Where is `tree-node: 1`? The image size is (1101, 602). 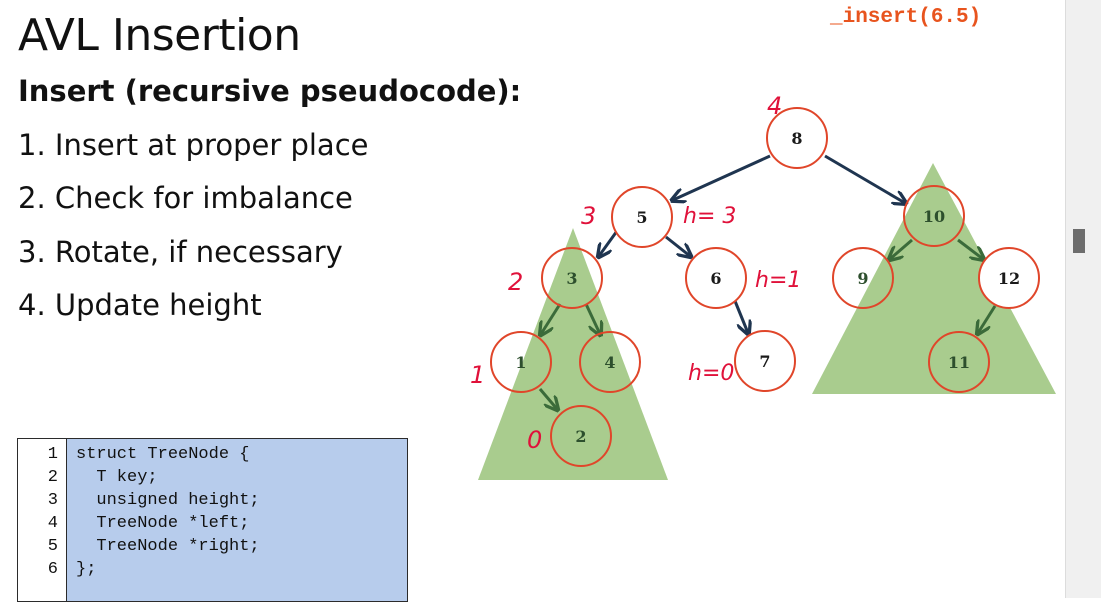 tree-node: 1 is located at coordinates (521, 362).